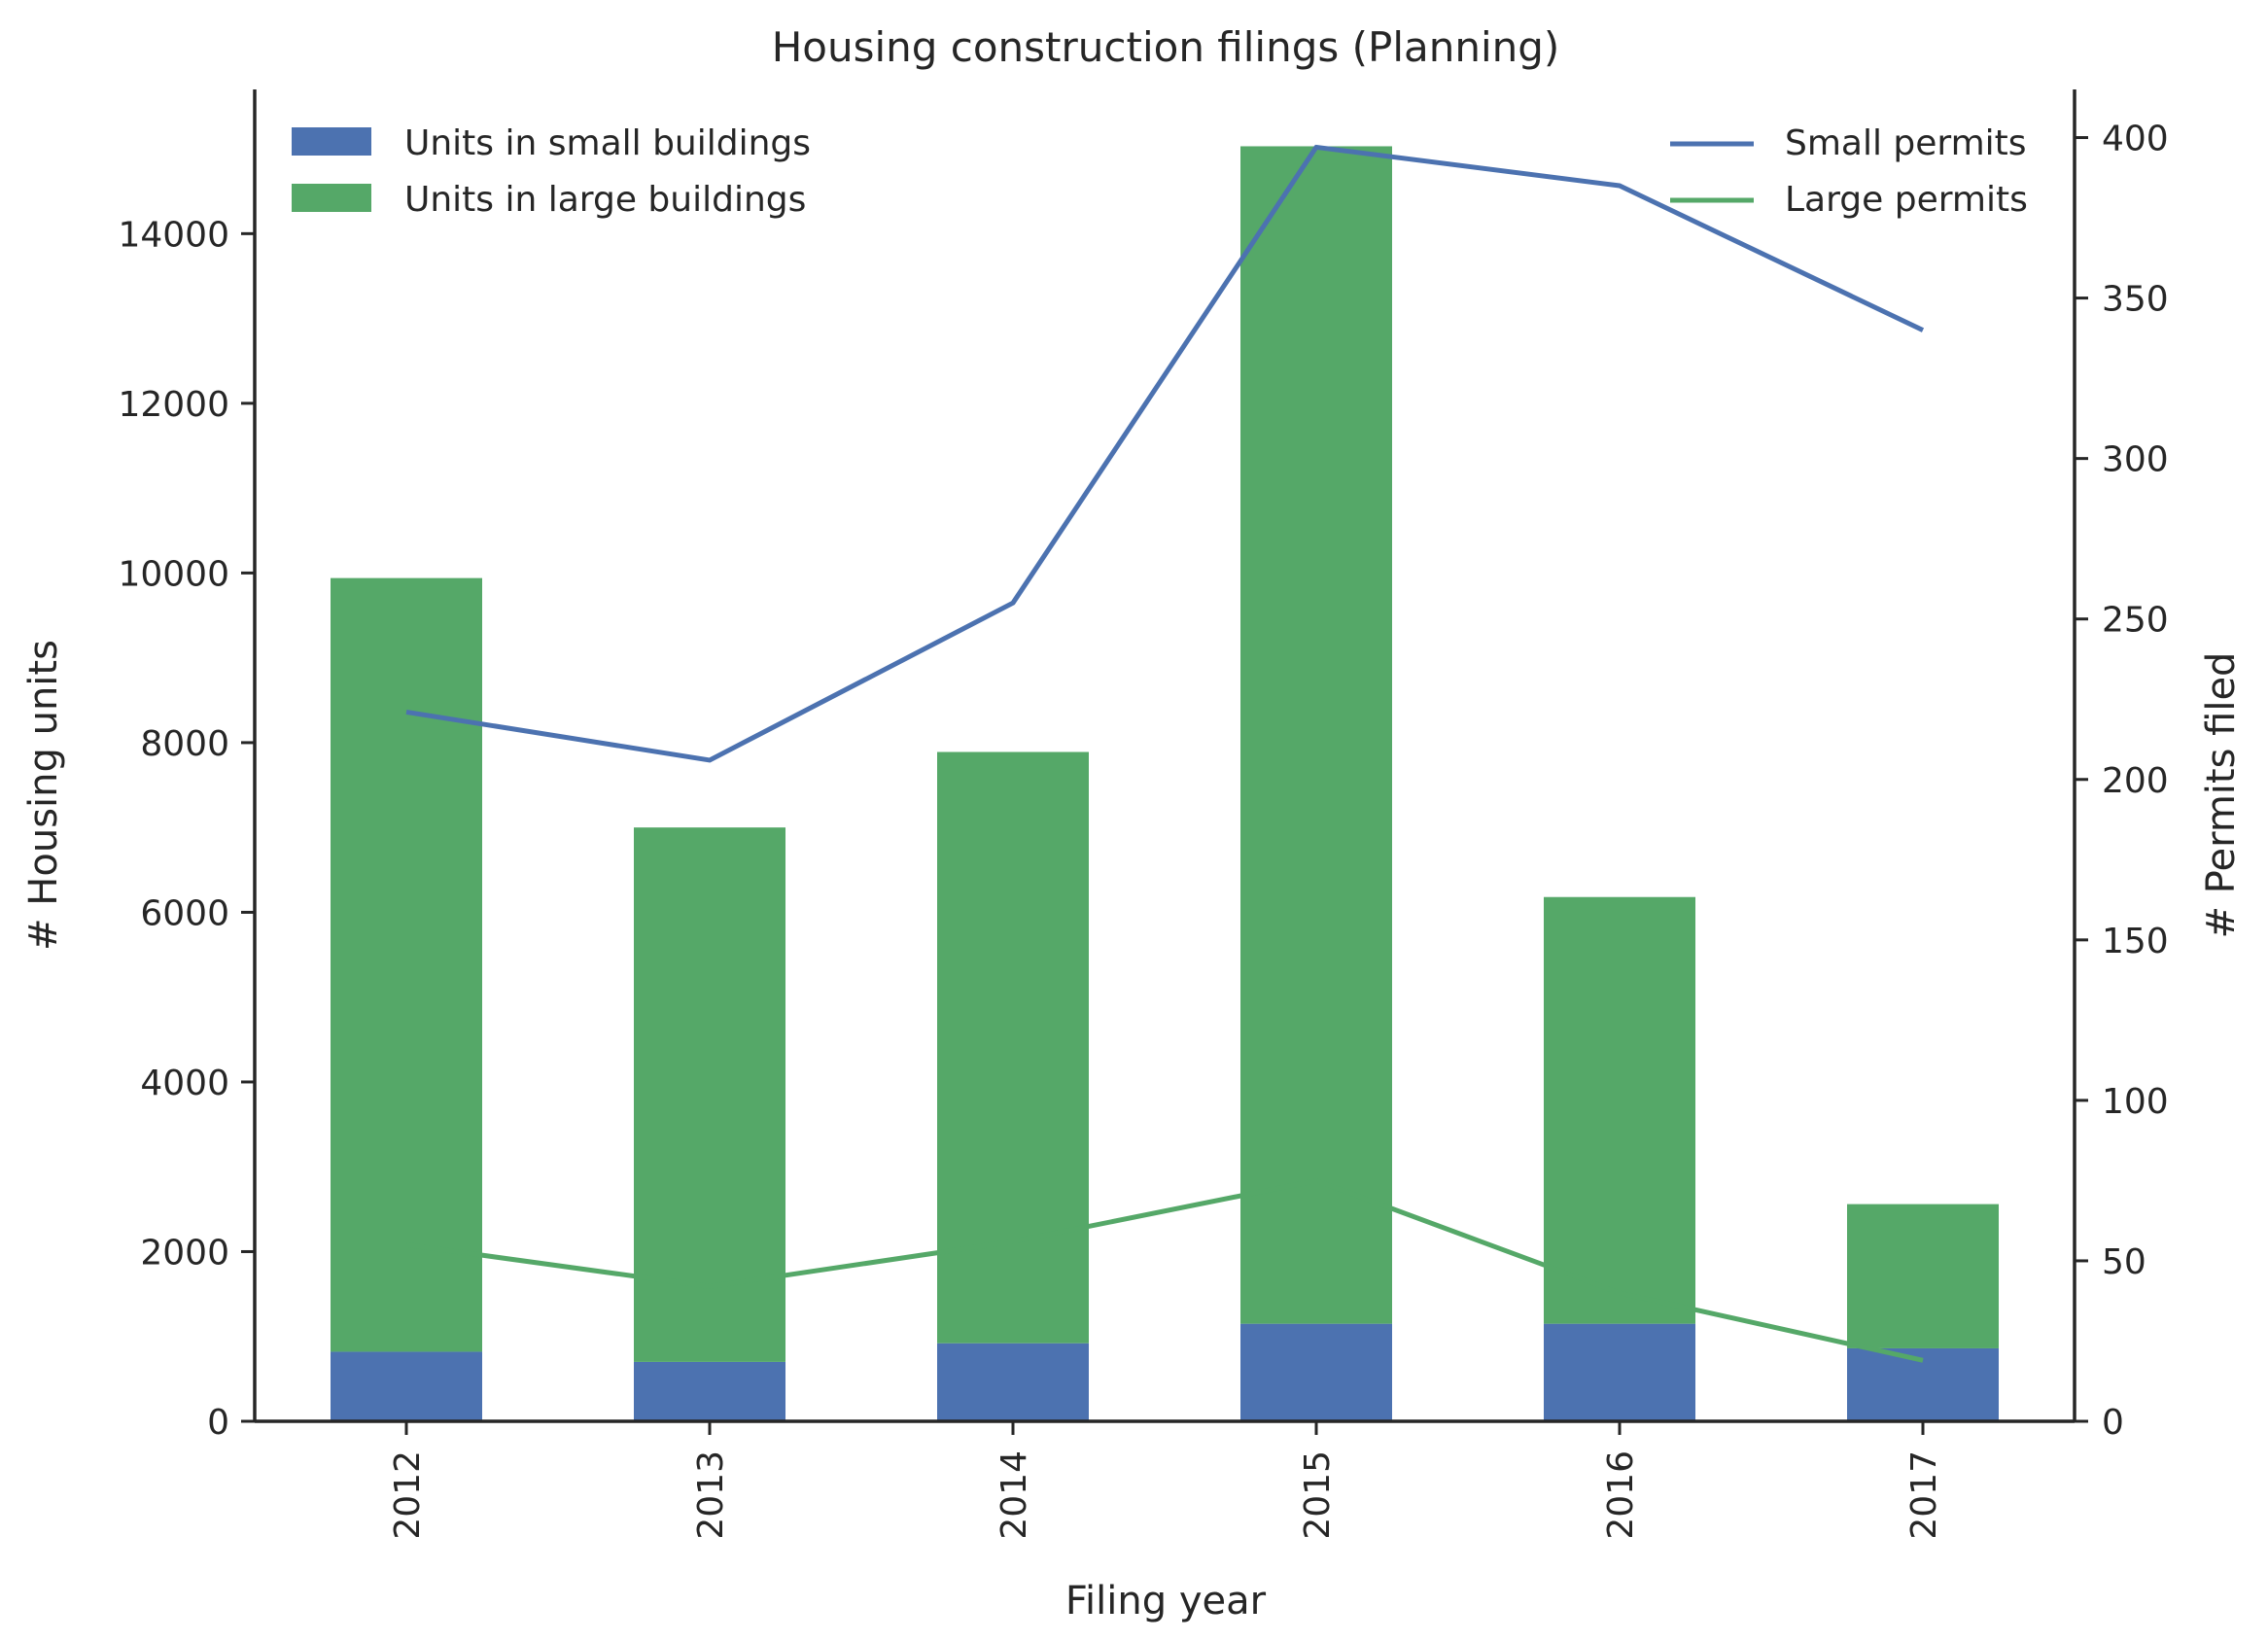 The width and height of the screenshot is (2268, 1641). I want to click on bar-small-2012, so click(407, 1386).